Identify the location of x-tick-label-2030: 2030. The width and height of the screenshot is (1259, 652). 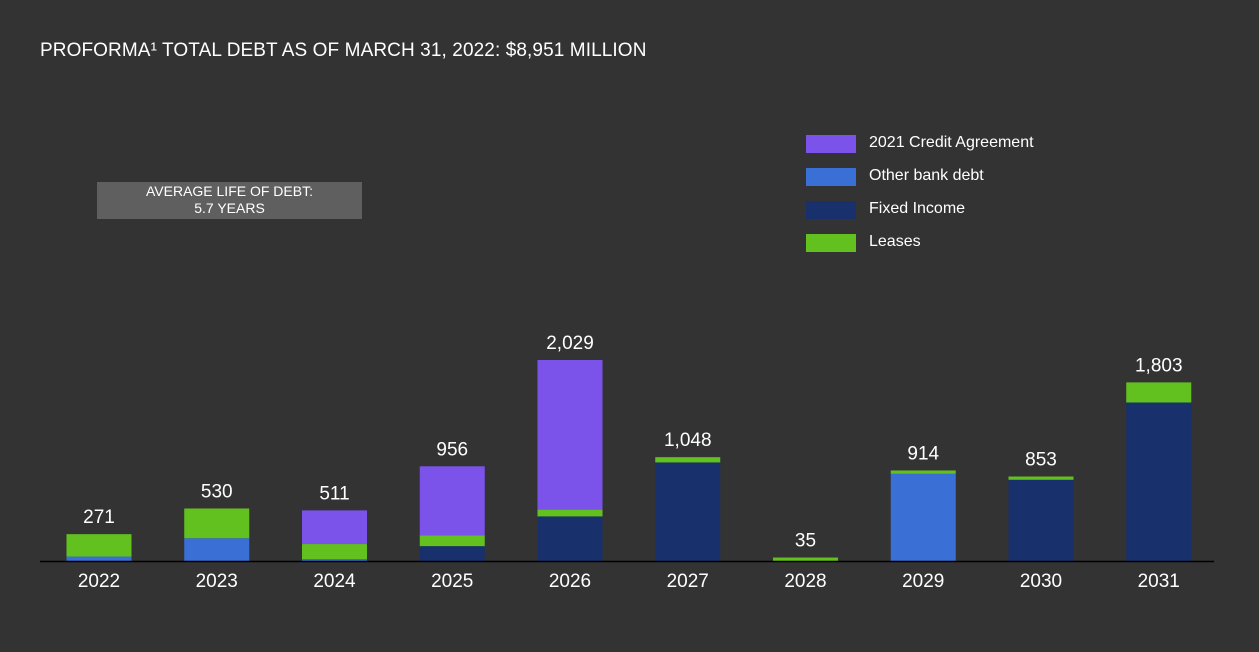
(1041, 581).